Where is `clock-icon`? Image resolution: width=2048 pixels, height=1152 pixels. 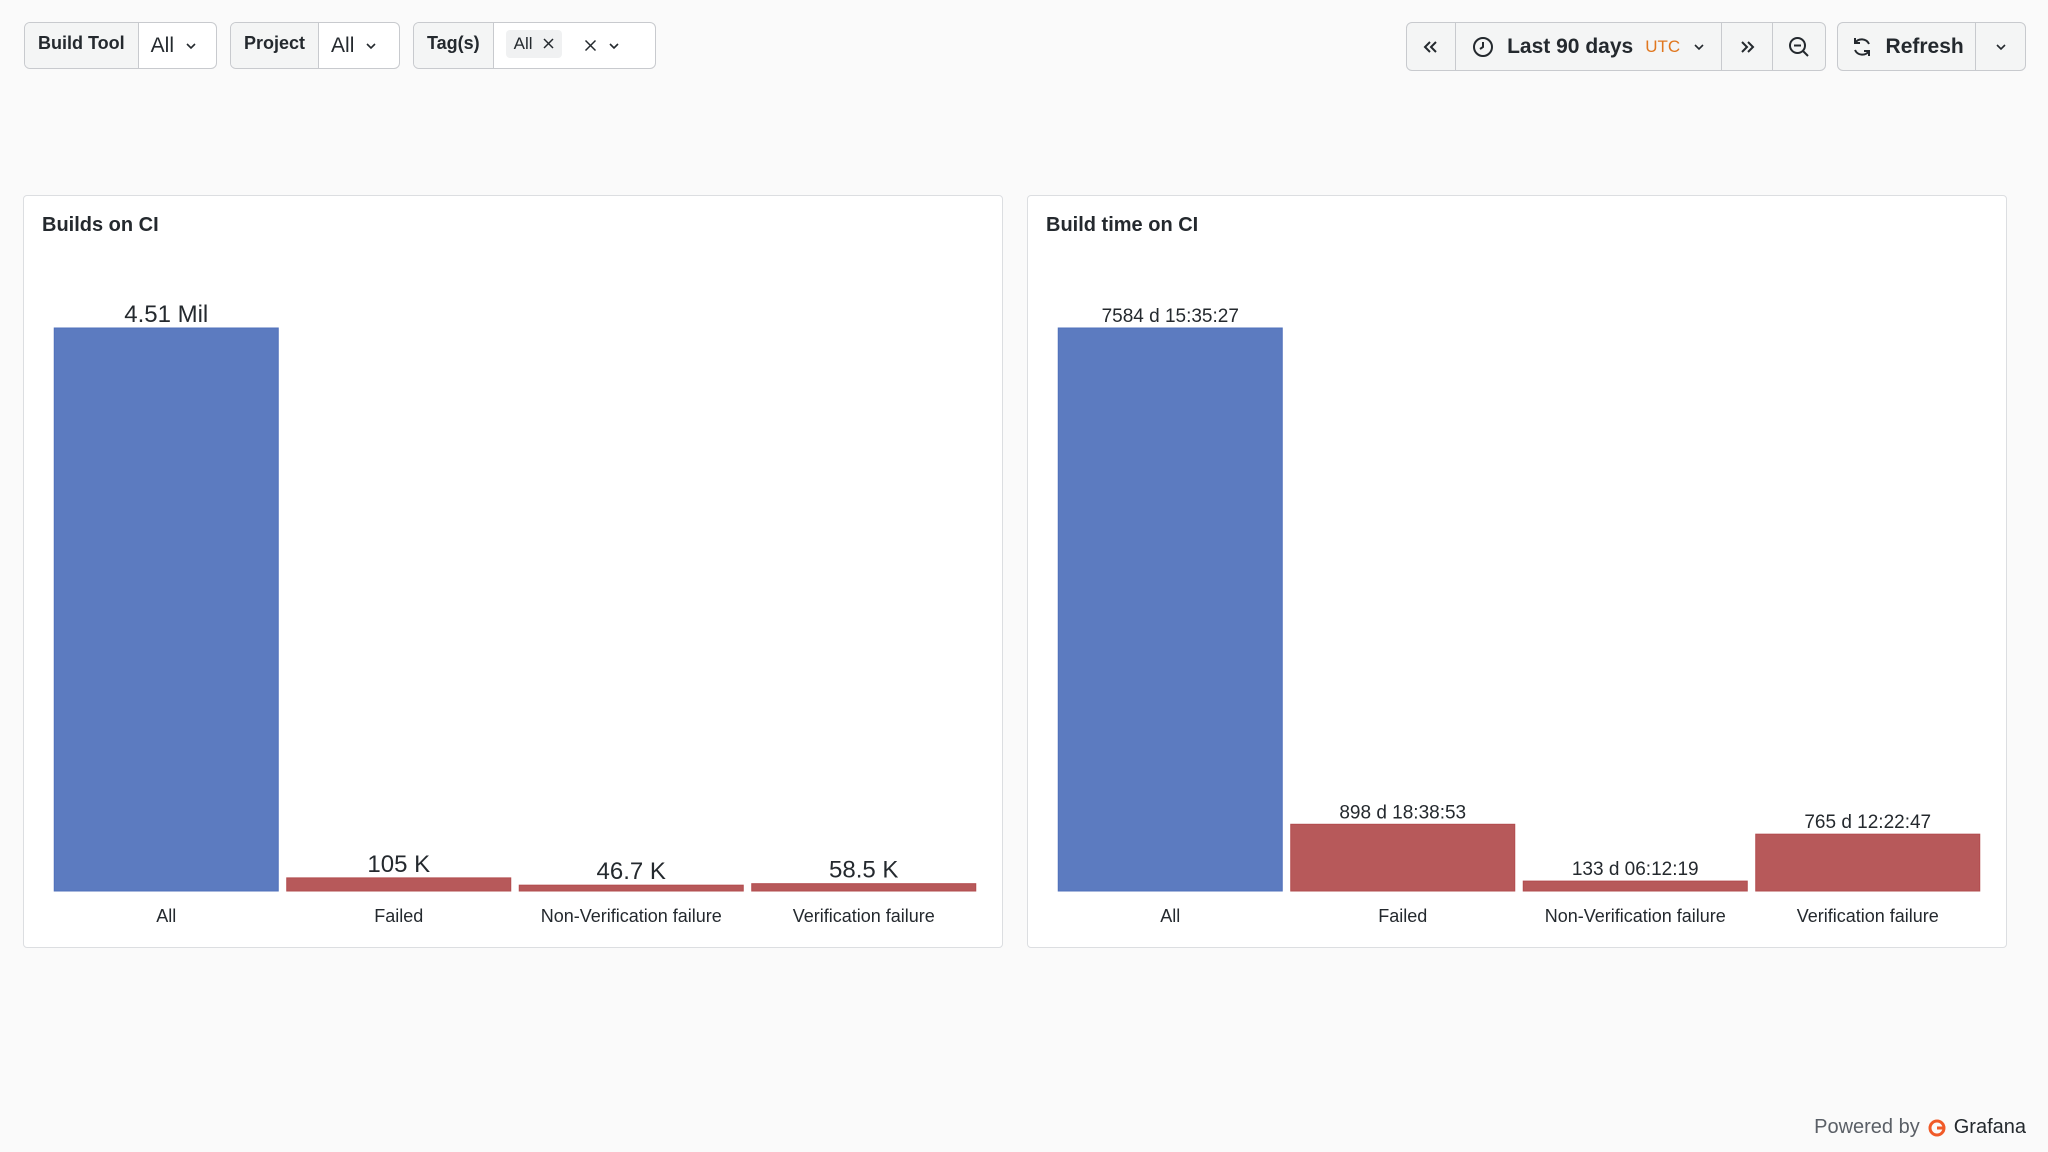
clock-icon is located at coordinates (1483, 46).